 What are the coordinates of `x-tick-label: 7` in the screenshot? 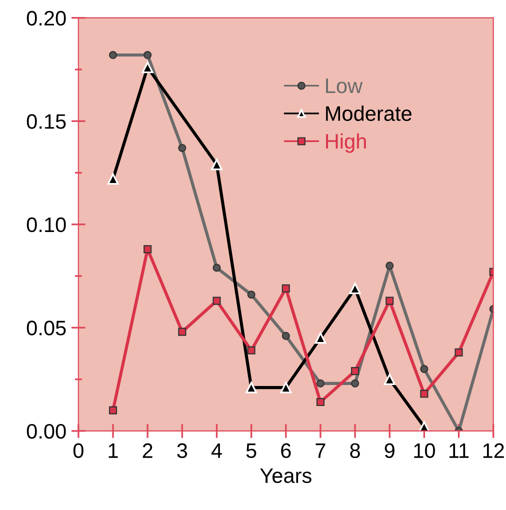 It's located at (321, 451).